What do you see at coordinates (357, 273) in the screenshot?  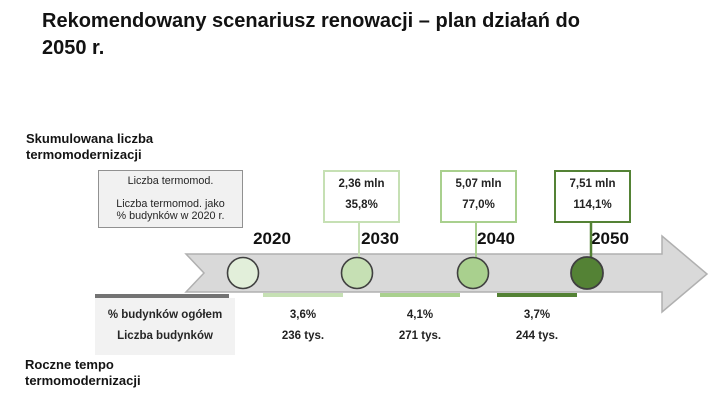 I see `marker-2030` at bounding box center [357, 273].